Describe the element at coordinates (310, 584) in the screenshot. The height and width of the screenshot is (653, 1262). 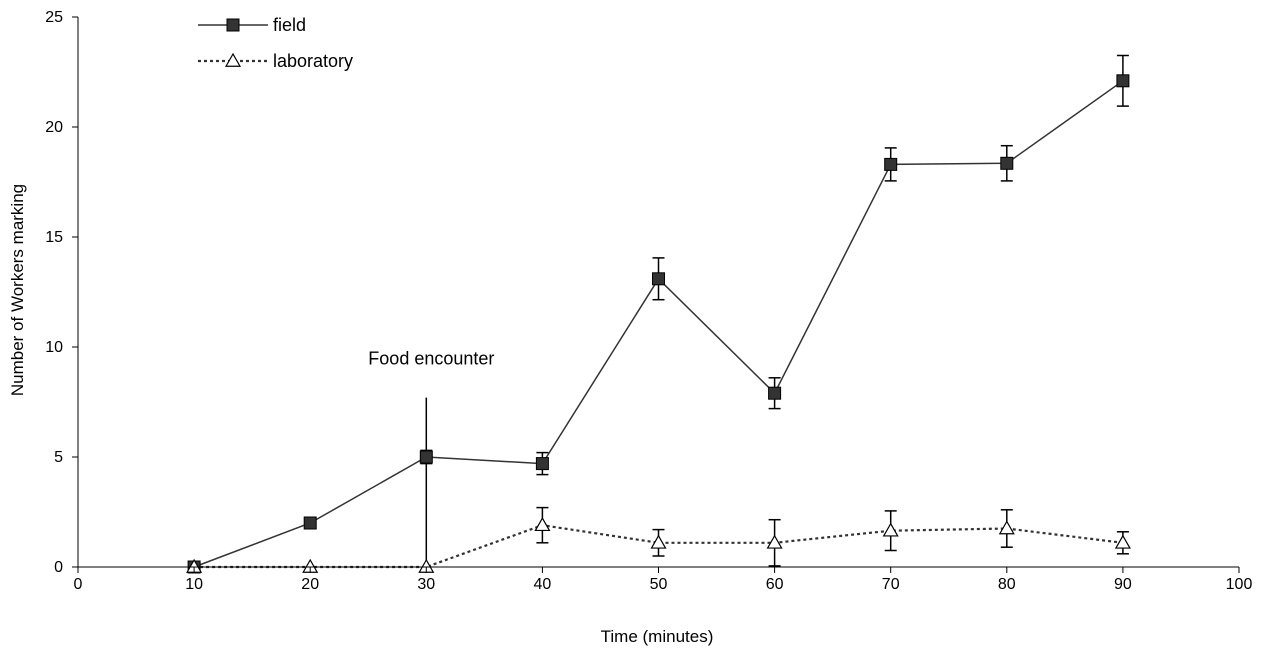
I see `x-tick-label: 20` at that location.